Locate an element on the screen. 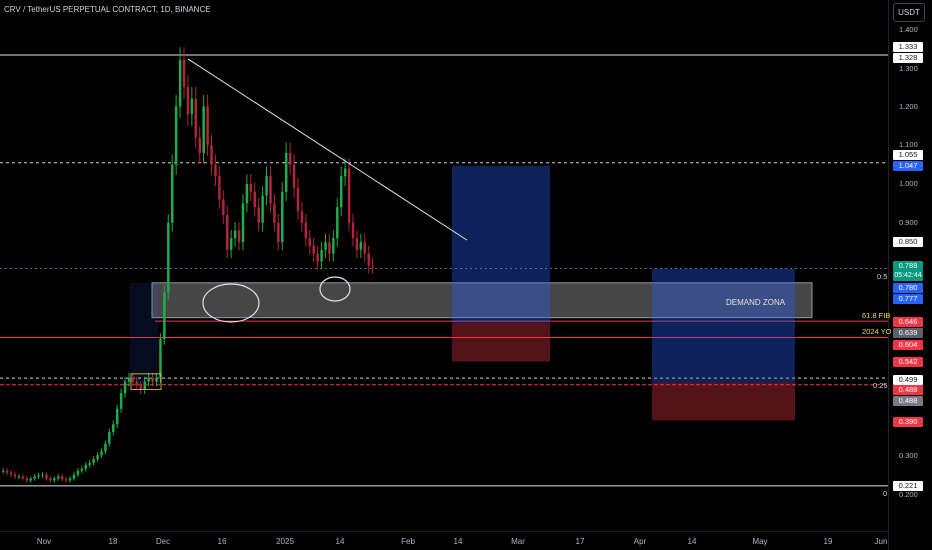 This screenshot has width=932, height=550. long-position-1-profit is located at coordinates (501, 244).